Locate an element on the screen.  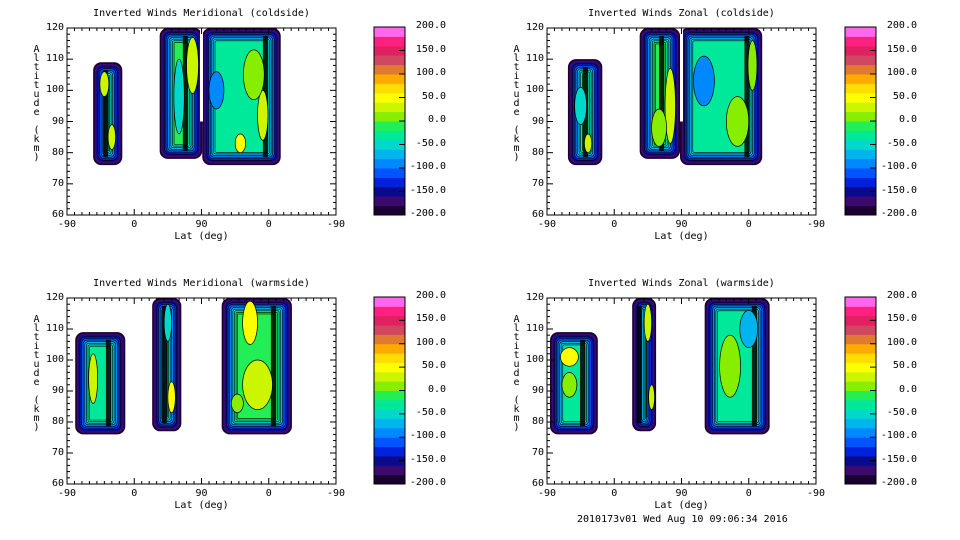
y-axis-label: Altitude (km) is located at coordinates (516, 102).